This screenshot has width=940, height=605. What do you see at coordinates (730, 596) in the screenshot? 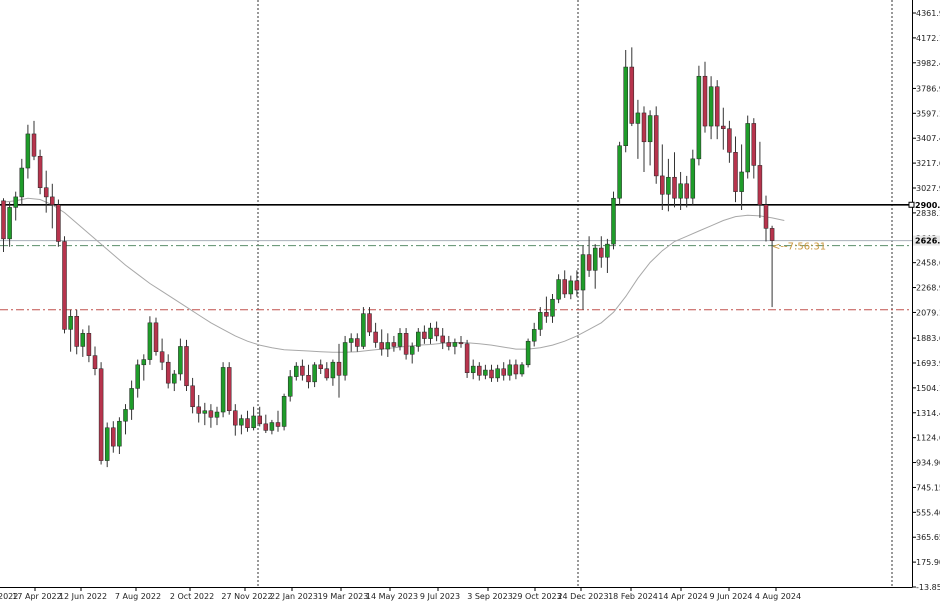
I see `x-tick-label-15: 9 Jun 2024` at bounding box center [730, 596].